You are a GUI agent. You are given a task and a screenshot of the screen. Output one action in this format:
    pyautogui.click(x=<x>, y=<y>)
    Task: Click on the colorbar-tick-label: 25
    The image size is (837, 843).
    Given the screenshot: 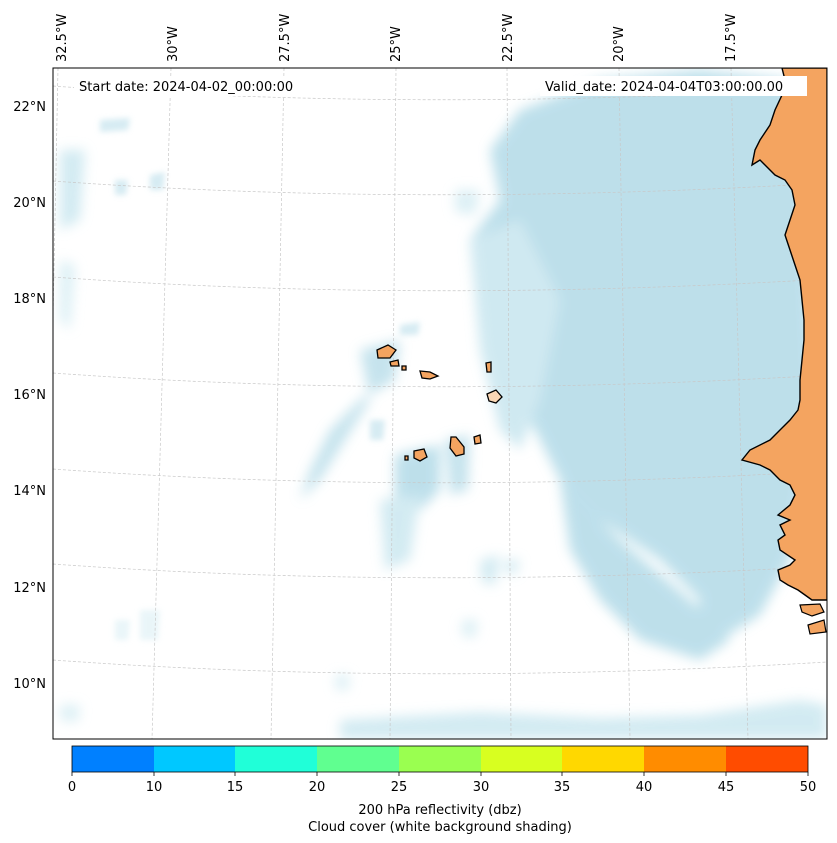 What is the action you would take?
    pyautogui.click(x=399, y=787)
    